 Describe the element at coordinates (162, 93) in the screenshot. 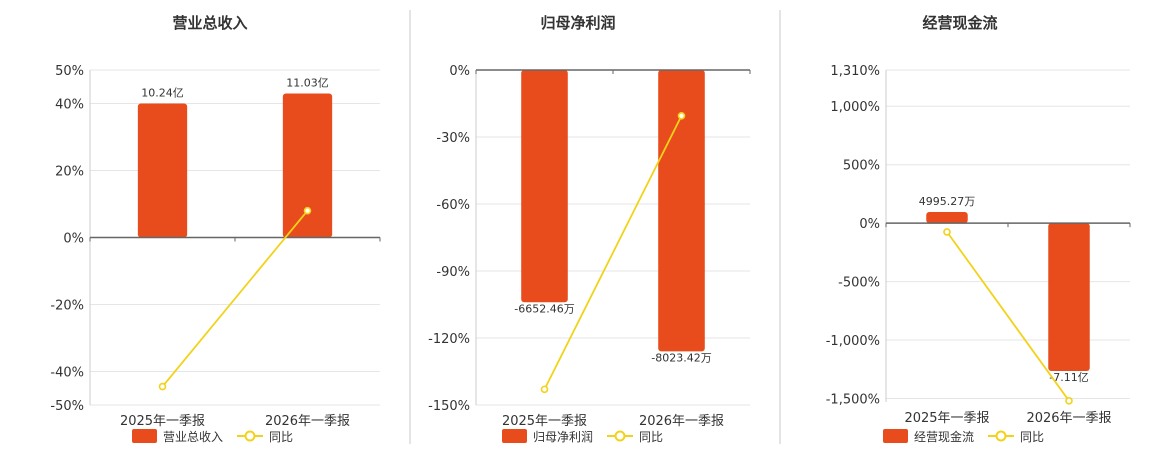

I see `bar-data-label: 10.24亿` at that location.